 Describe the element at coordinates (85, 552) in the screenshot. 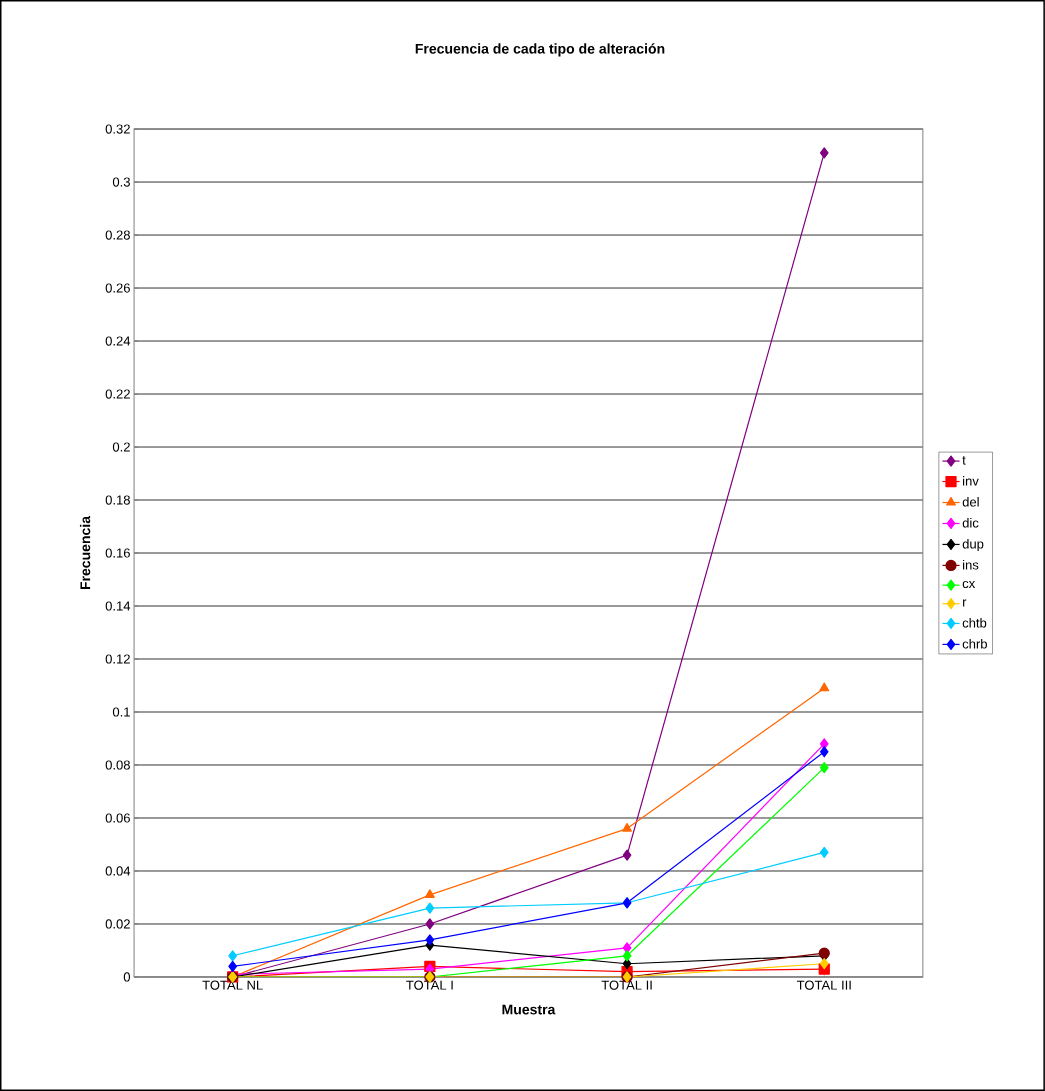

I see `y-axis-title: Frecuencia` at that location.